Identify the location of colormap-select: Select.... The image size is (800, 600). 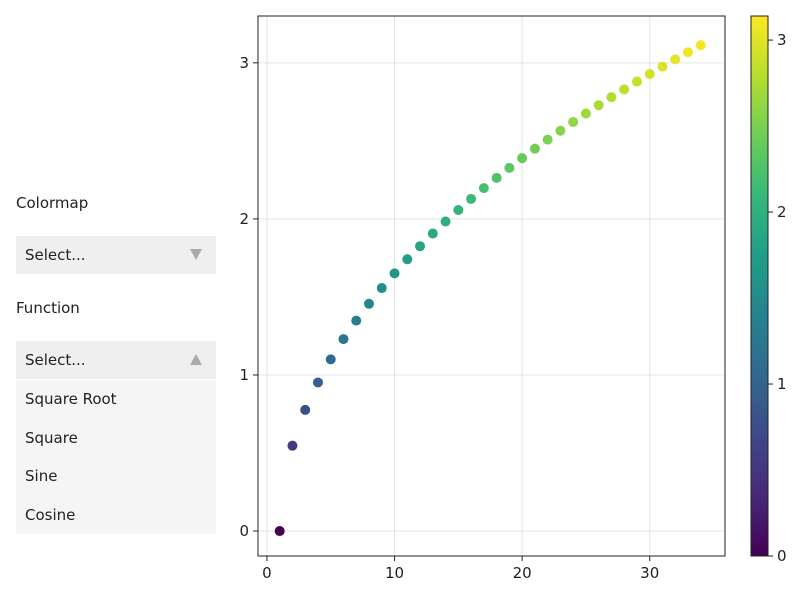
(116, 255).